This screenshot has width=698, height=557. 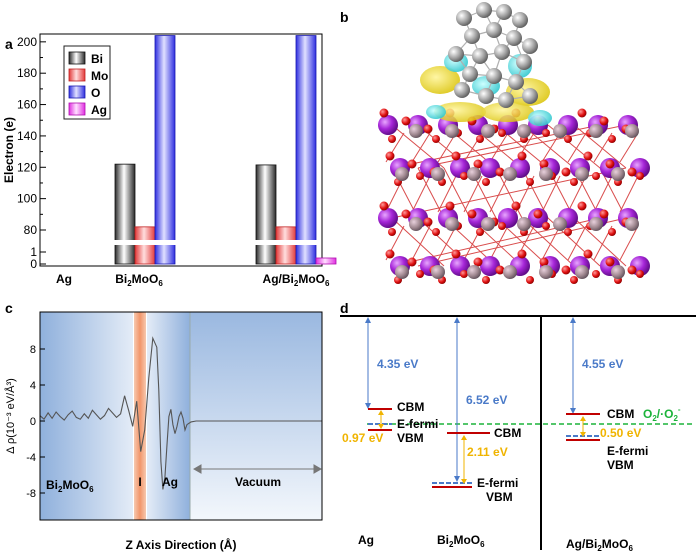 I want to click on panel-b-atom-bi, so click(x=490, y=168).